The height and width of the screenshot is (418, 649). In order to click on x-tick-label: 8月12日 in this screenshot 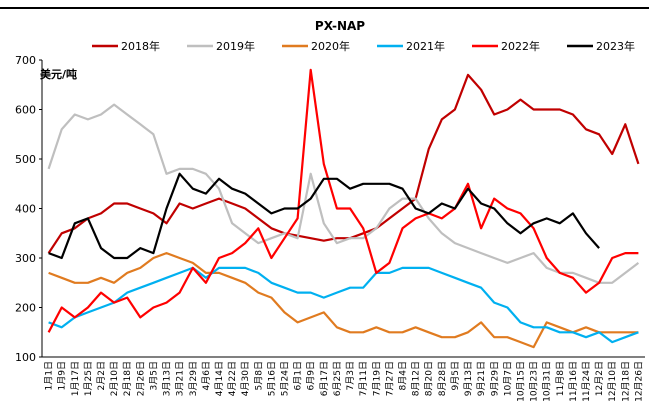, I will do `click(416, 378)`.